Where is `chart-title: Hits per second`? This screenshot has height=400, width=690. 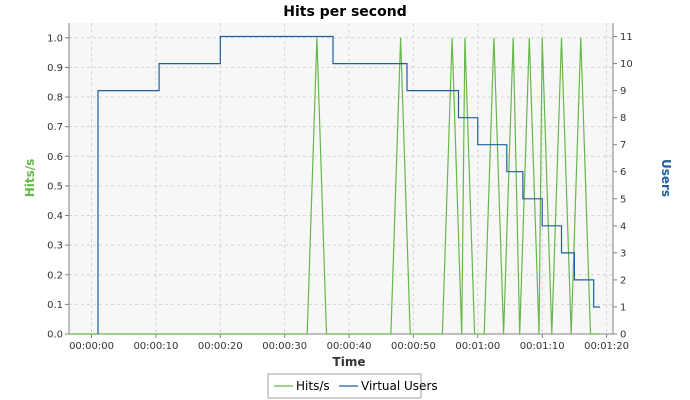 chart-title: Hits per second is located at coordinates (344, 12).